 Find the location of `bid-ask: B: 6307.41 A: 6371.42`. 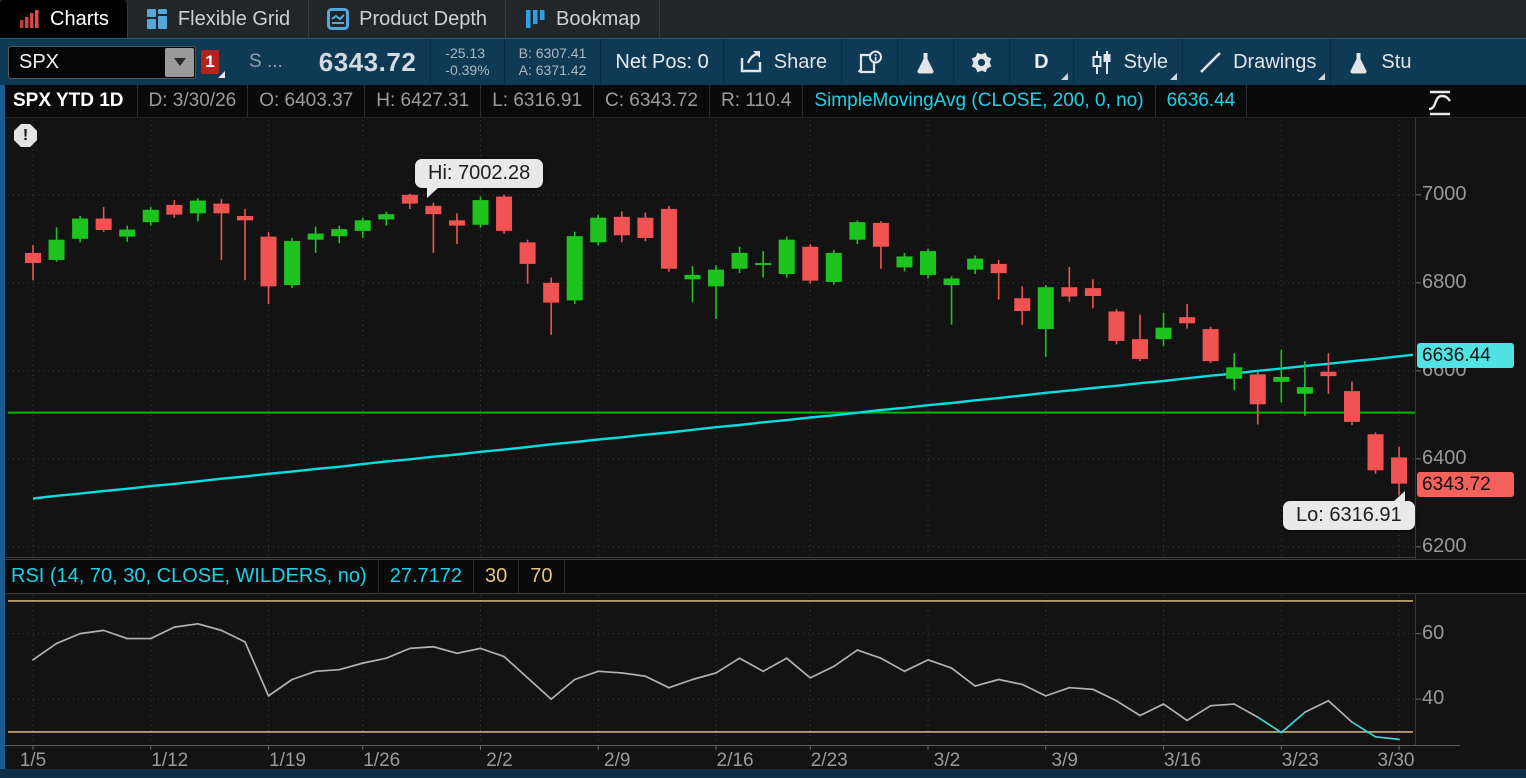

bid-ask: B: 6307.41 A: 6371.42 is located at coordinates (553, 62).